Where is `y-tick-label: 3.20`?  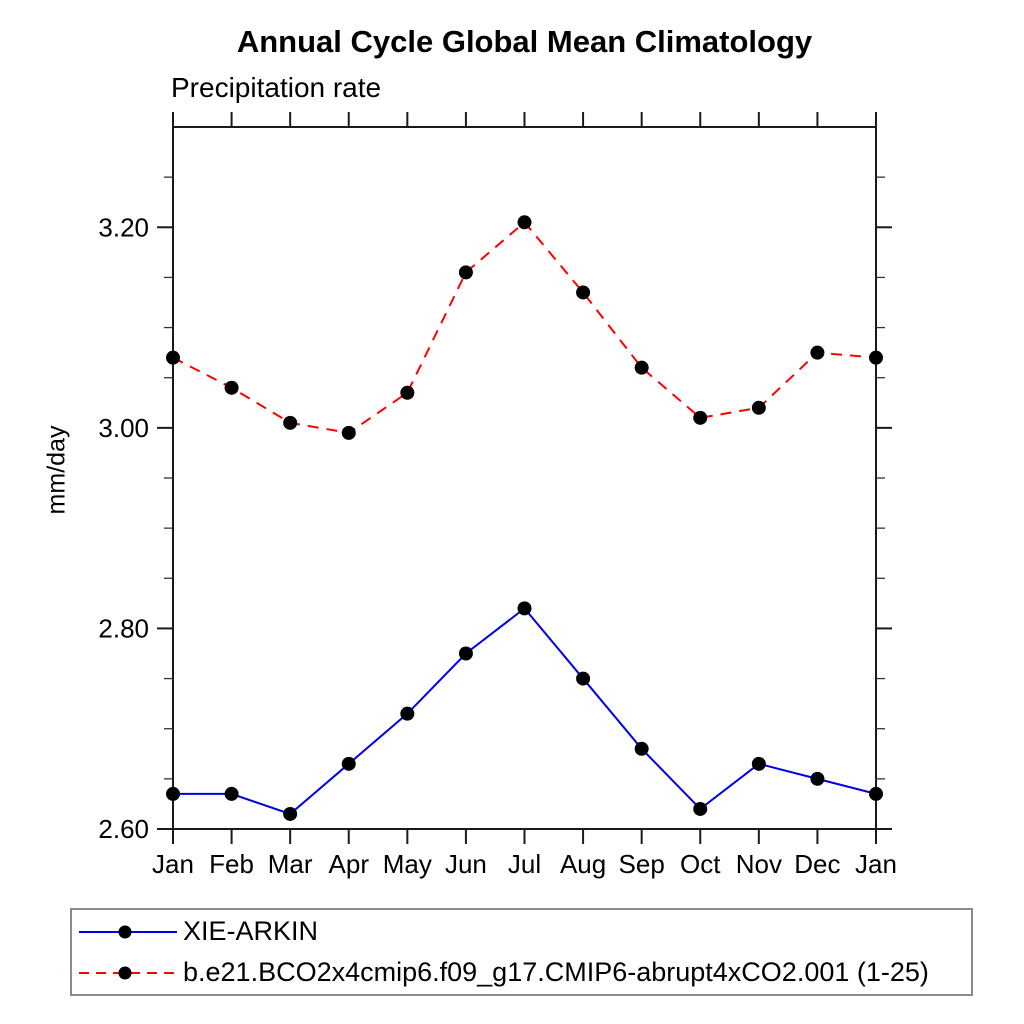
y-tick-label: 3.20 is located at coordinates (123, 227).